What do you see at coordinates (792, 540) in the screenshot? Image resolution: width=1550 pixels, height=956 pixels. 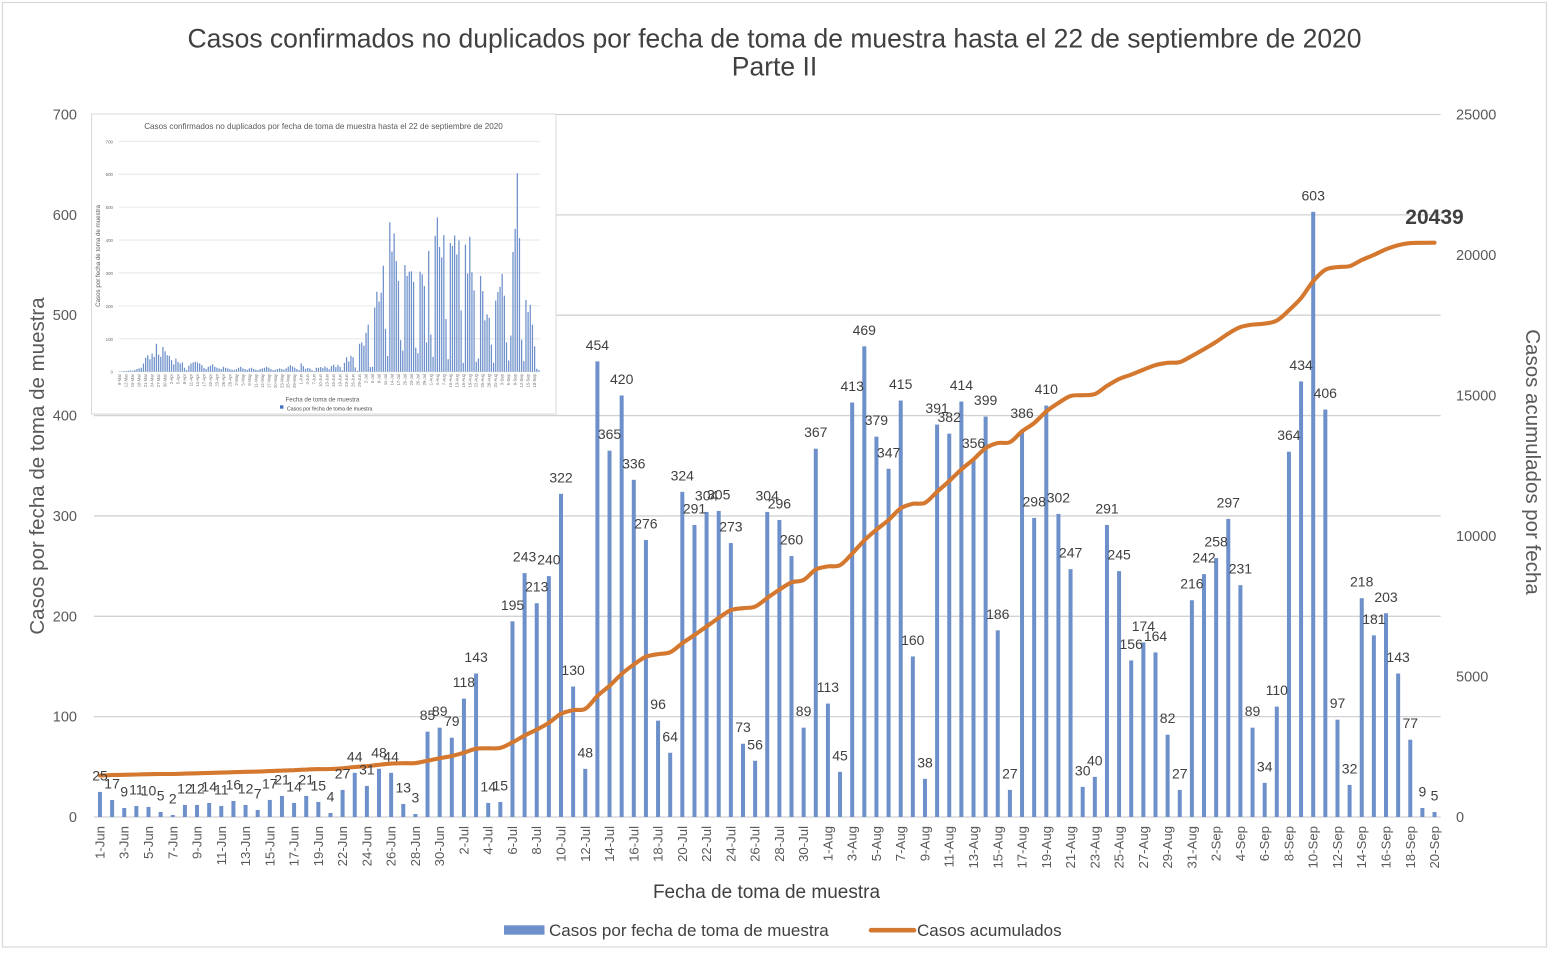 I see `svg-text: 260` at bounding box center [792, 540].